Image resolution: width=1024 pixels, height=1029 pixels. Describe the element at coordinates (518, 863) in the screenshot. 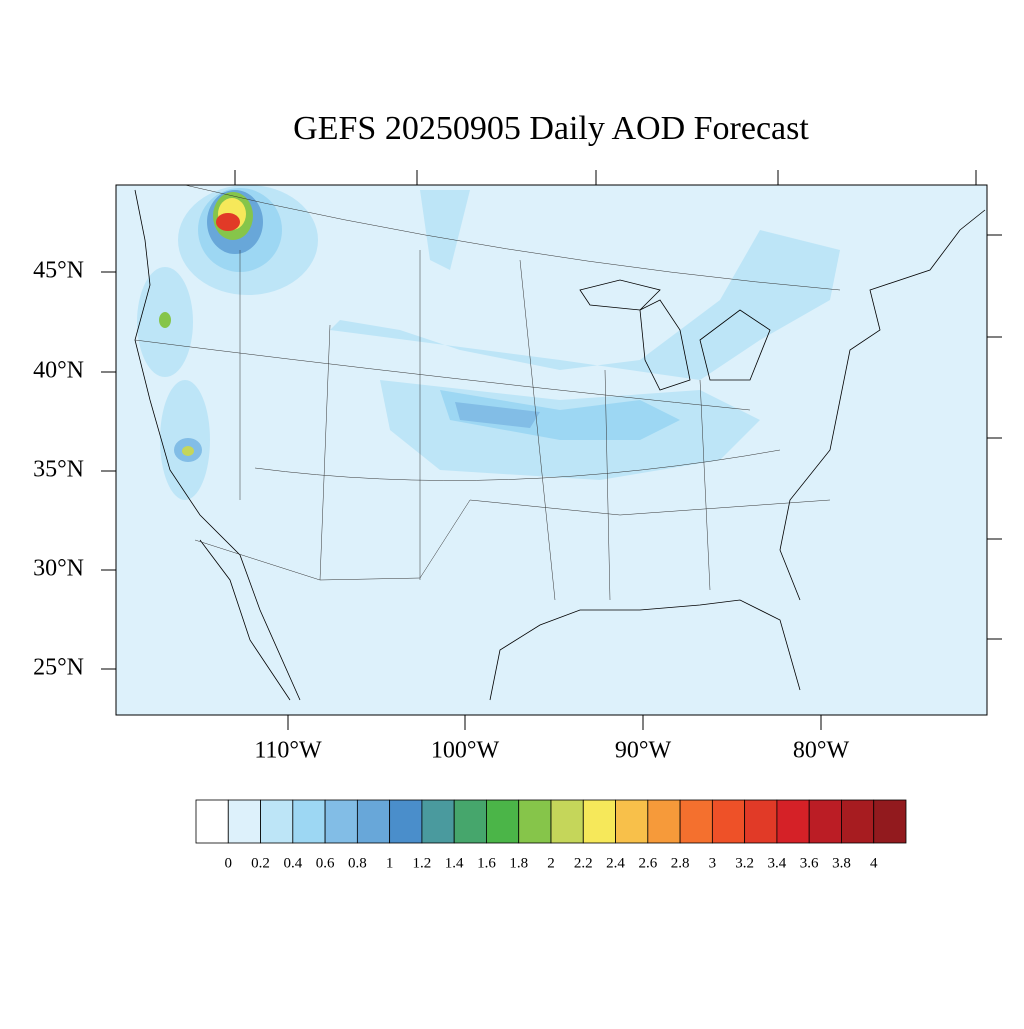

I see `colorbar-label: 1.8` at that location.